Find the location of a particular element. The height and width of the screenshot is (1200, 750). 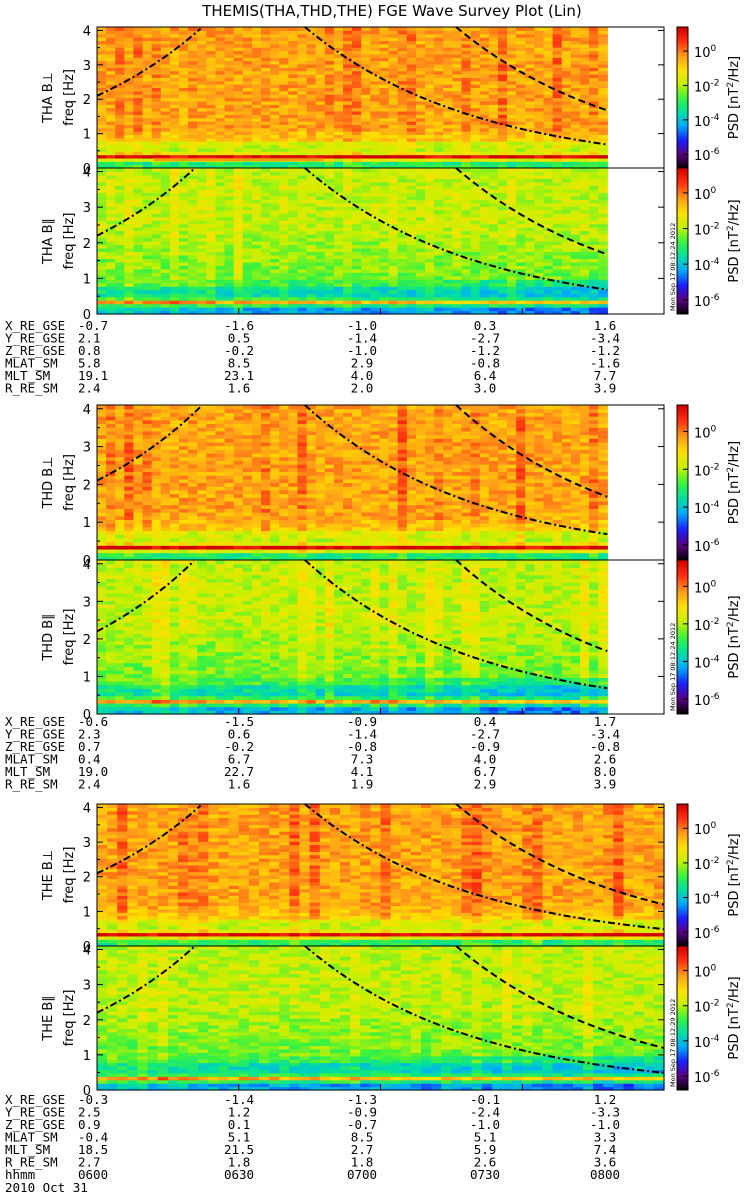

orbit-value: 0.8 is located at coordinates (89, 350).